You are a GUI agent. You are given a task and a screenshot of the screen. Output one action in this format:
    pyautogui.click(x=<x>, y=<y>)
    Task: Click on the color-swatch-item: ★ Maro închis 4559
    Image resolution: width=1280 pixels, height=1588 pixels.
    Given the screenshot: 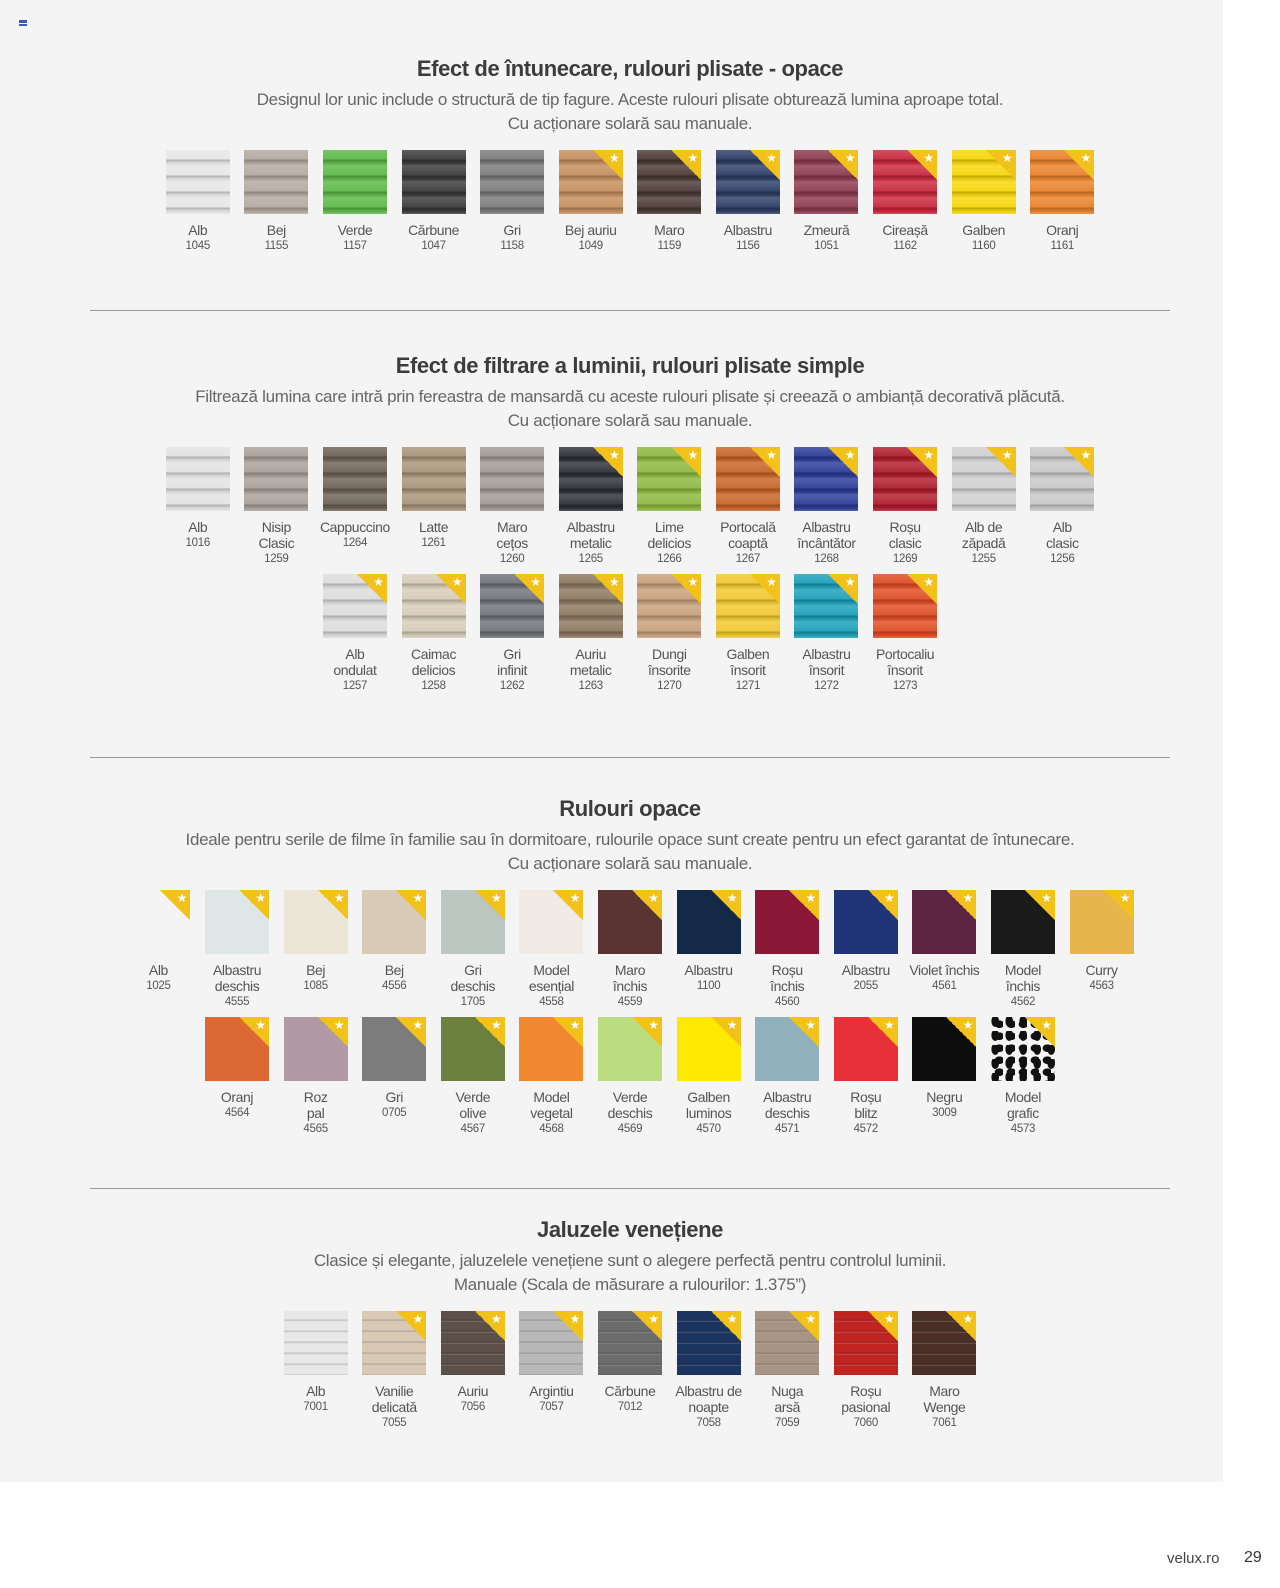 What is the action you would take?
    pyautogui.click(x=630, y=953)
    